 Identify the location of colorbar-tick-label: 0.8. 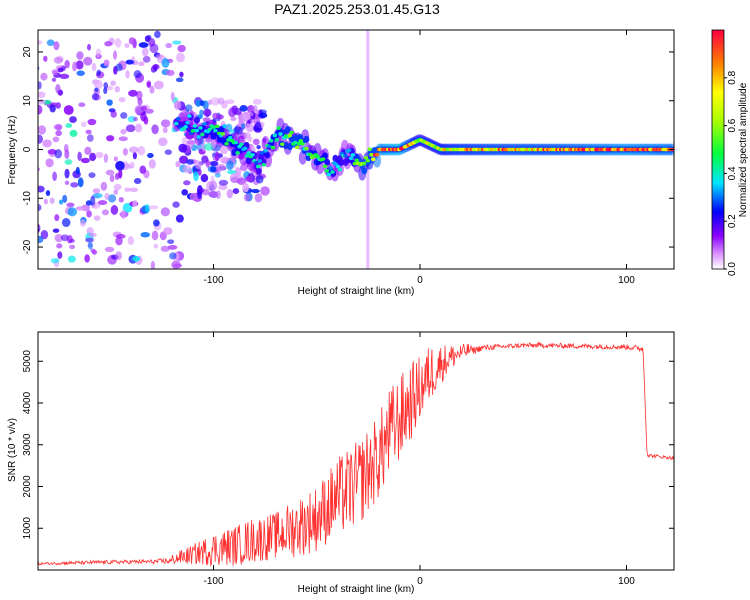
(732, 77).